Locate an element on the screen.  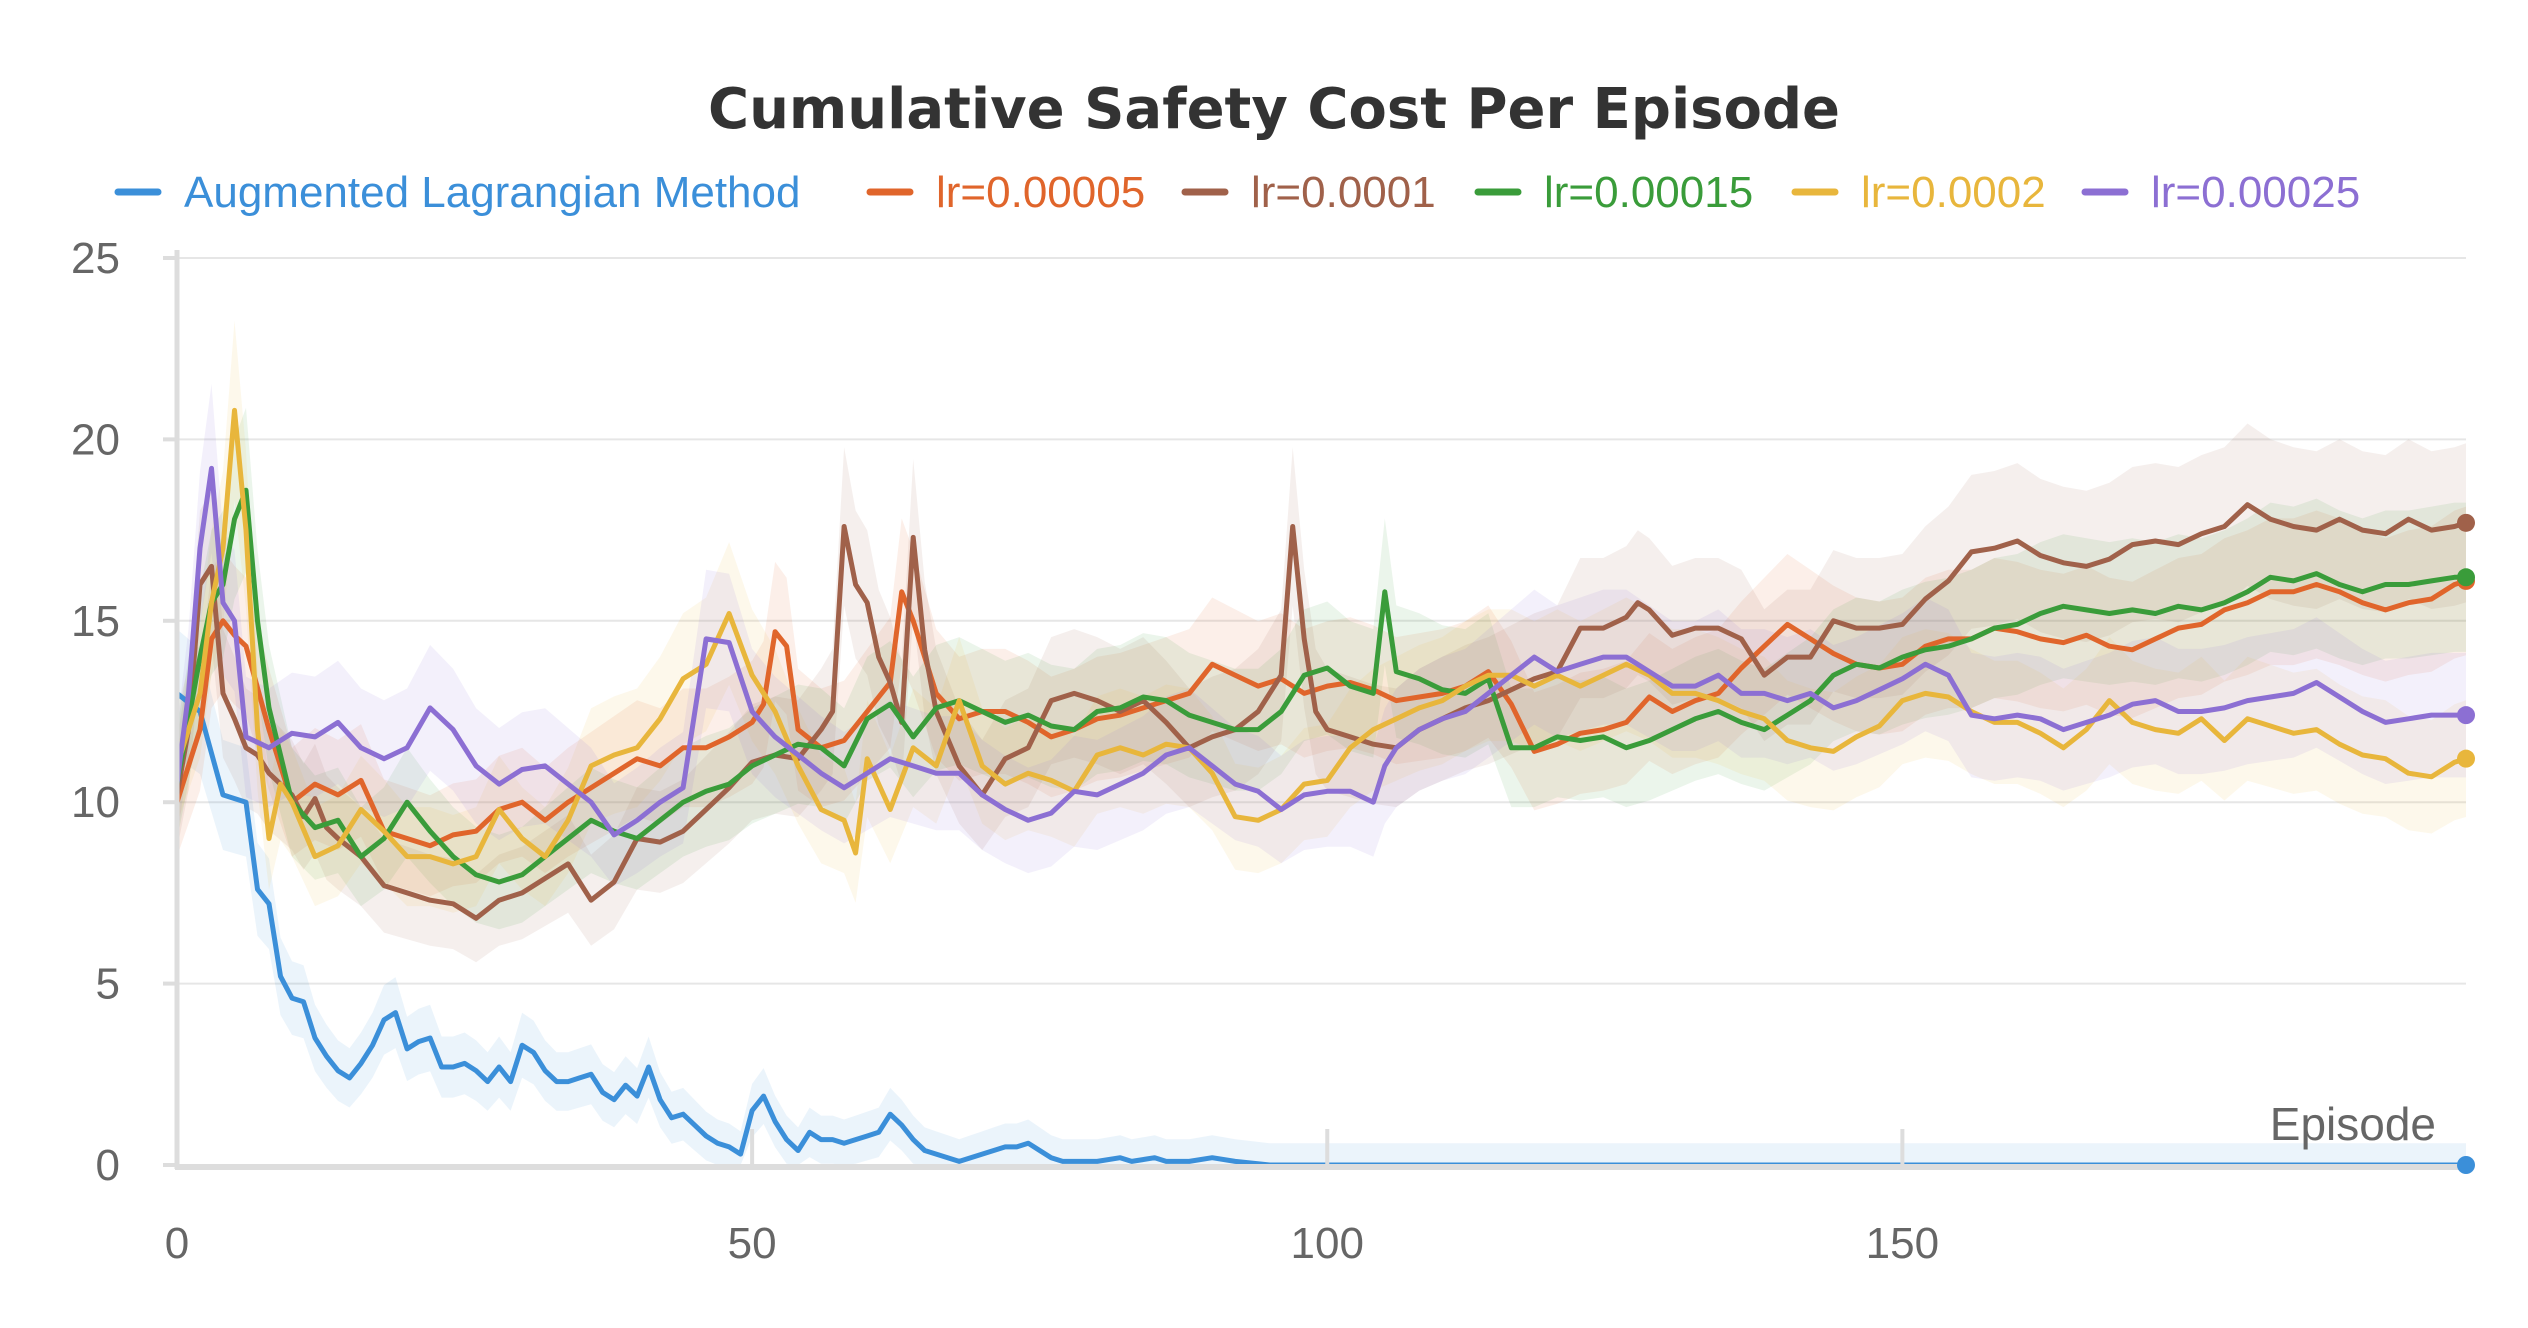
y-tick-label: 10 is located at coordinates (95, 802).